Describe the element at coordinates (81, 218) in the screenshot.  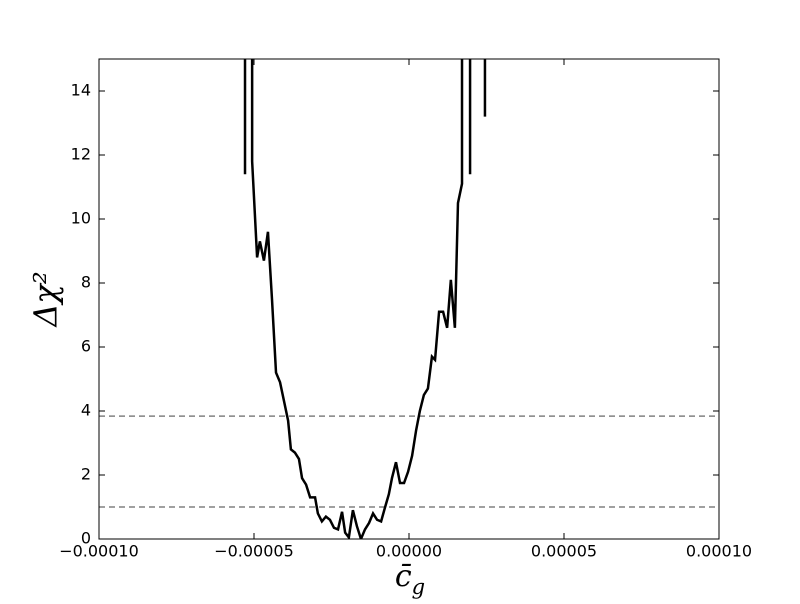
I see `y-tick-label: 10` at that location.